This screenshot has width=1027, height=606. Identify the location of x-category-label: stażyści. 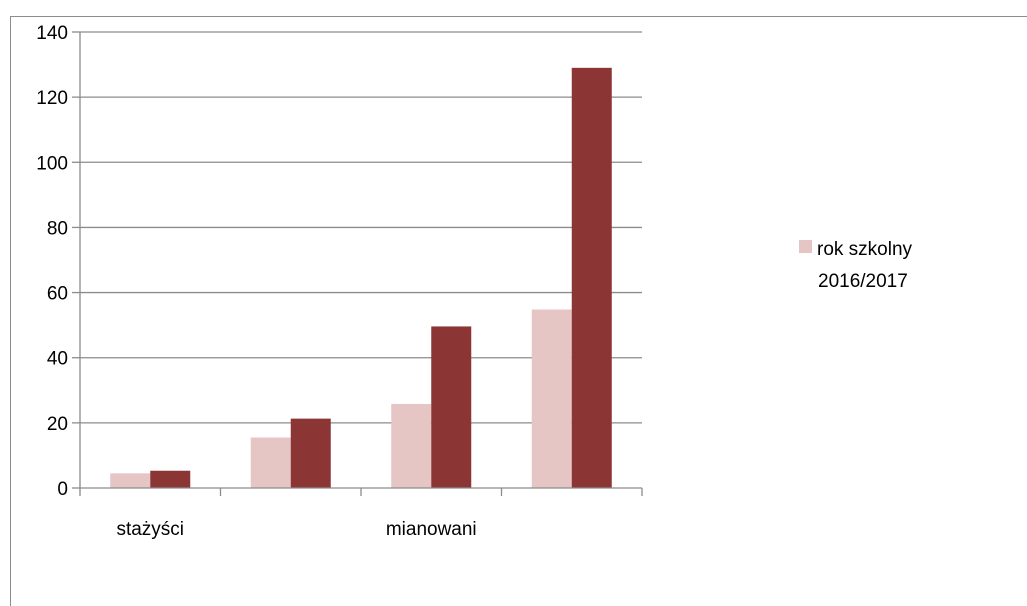
(150, 529).